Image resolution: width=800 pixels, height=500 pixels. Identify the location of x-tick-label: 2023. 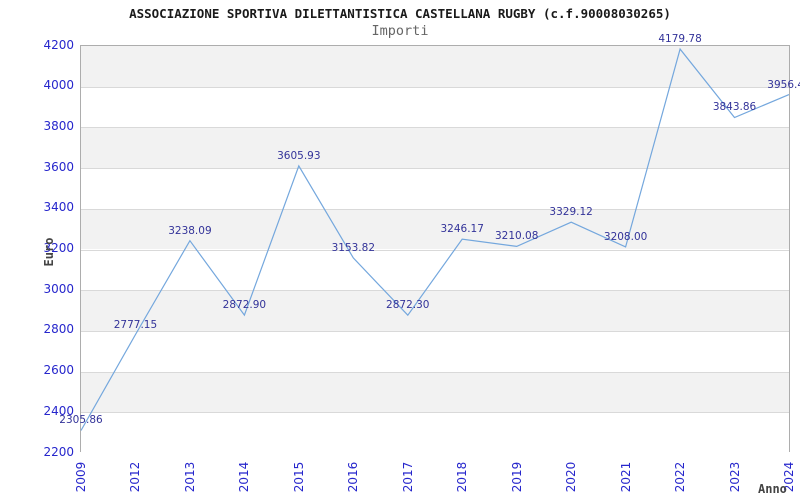
(734, 477).